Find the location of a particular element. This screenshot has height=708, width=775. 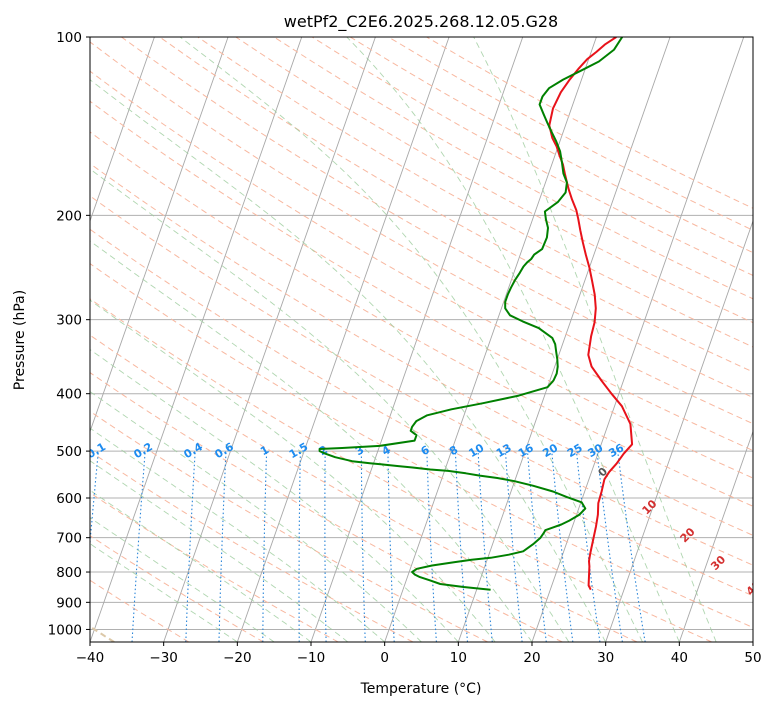

x-tick-label: 20 is located at coordinates (531, 658).